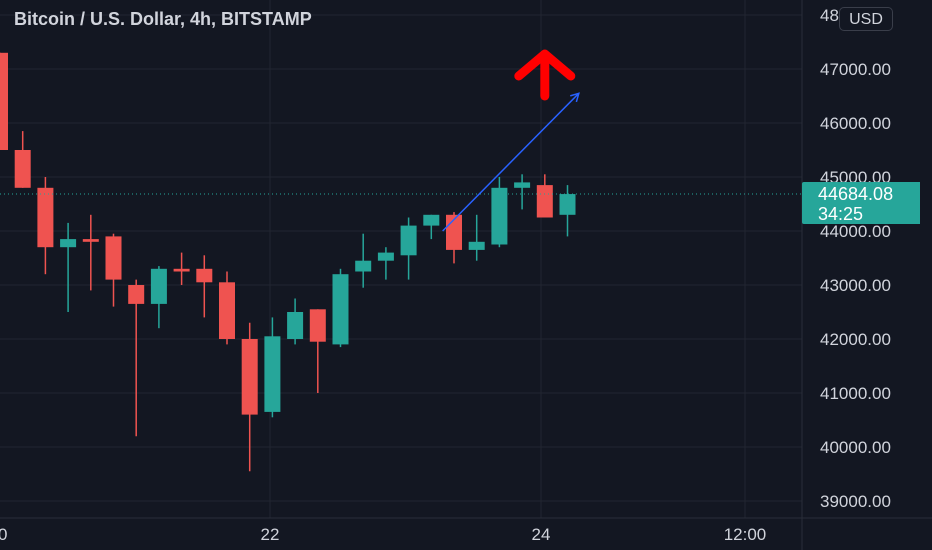 The width and height of the screenshot is (932, 550). What do you see at coordinates (855, 69) in the screenshot?
I see `price-tick-label: 47000.00` at bounding box center [855, 69].